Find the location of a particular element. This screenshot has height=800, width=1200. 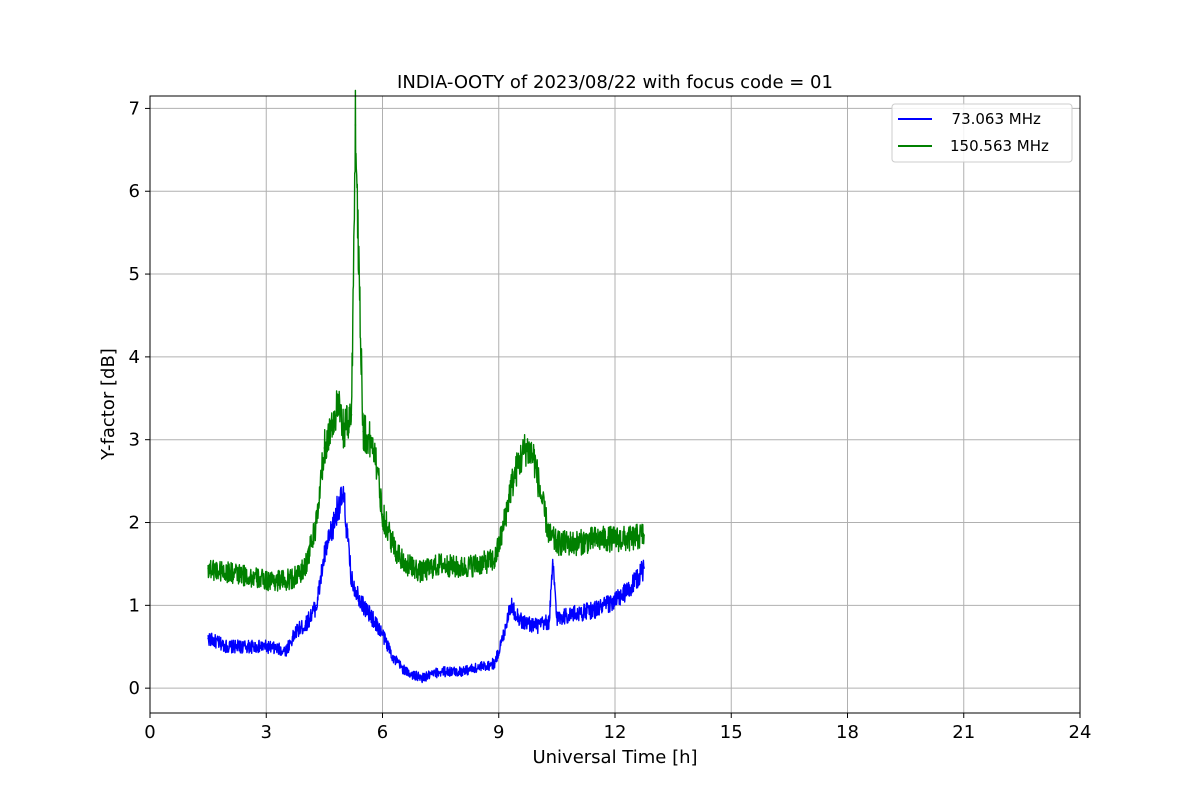

y-tick-label: 2 is located at coordinates (134, 523).